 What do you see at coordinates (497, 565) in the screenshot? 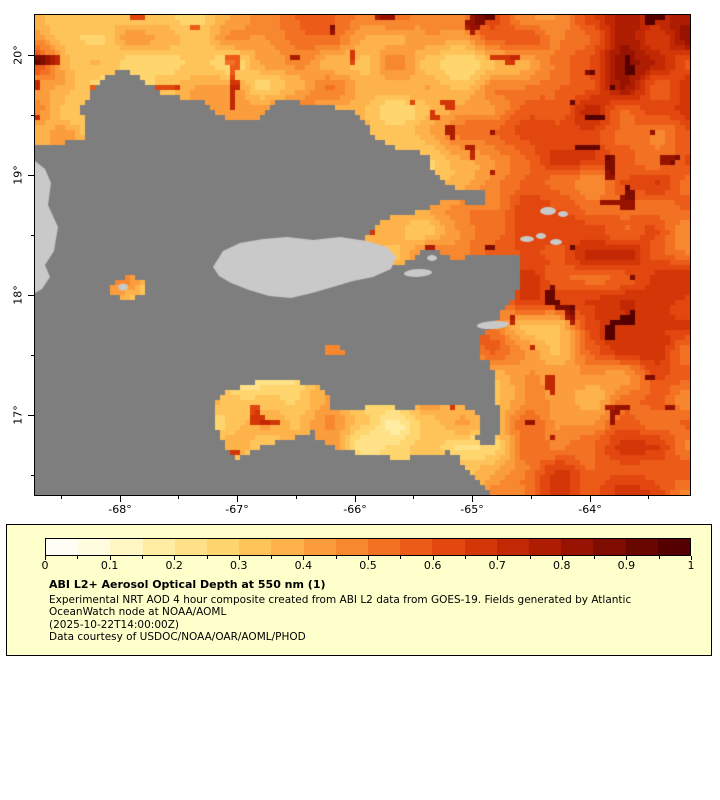
I see `colorbar-tick-label: 0.7` at bounding box center [497, 565].